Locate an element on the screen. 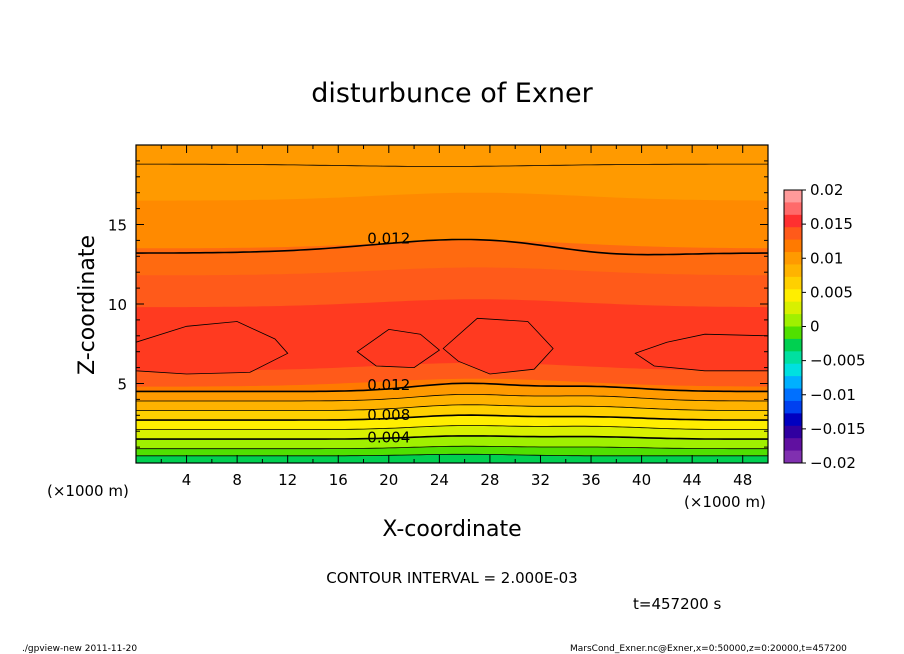 This screenshot has width=904, height=654. svg-text: 0.008 is located at coordinates (388, 415).